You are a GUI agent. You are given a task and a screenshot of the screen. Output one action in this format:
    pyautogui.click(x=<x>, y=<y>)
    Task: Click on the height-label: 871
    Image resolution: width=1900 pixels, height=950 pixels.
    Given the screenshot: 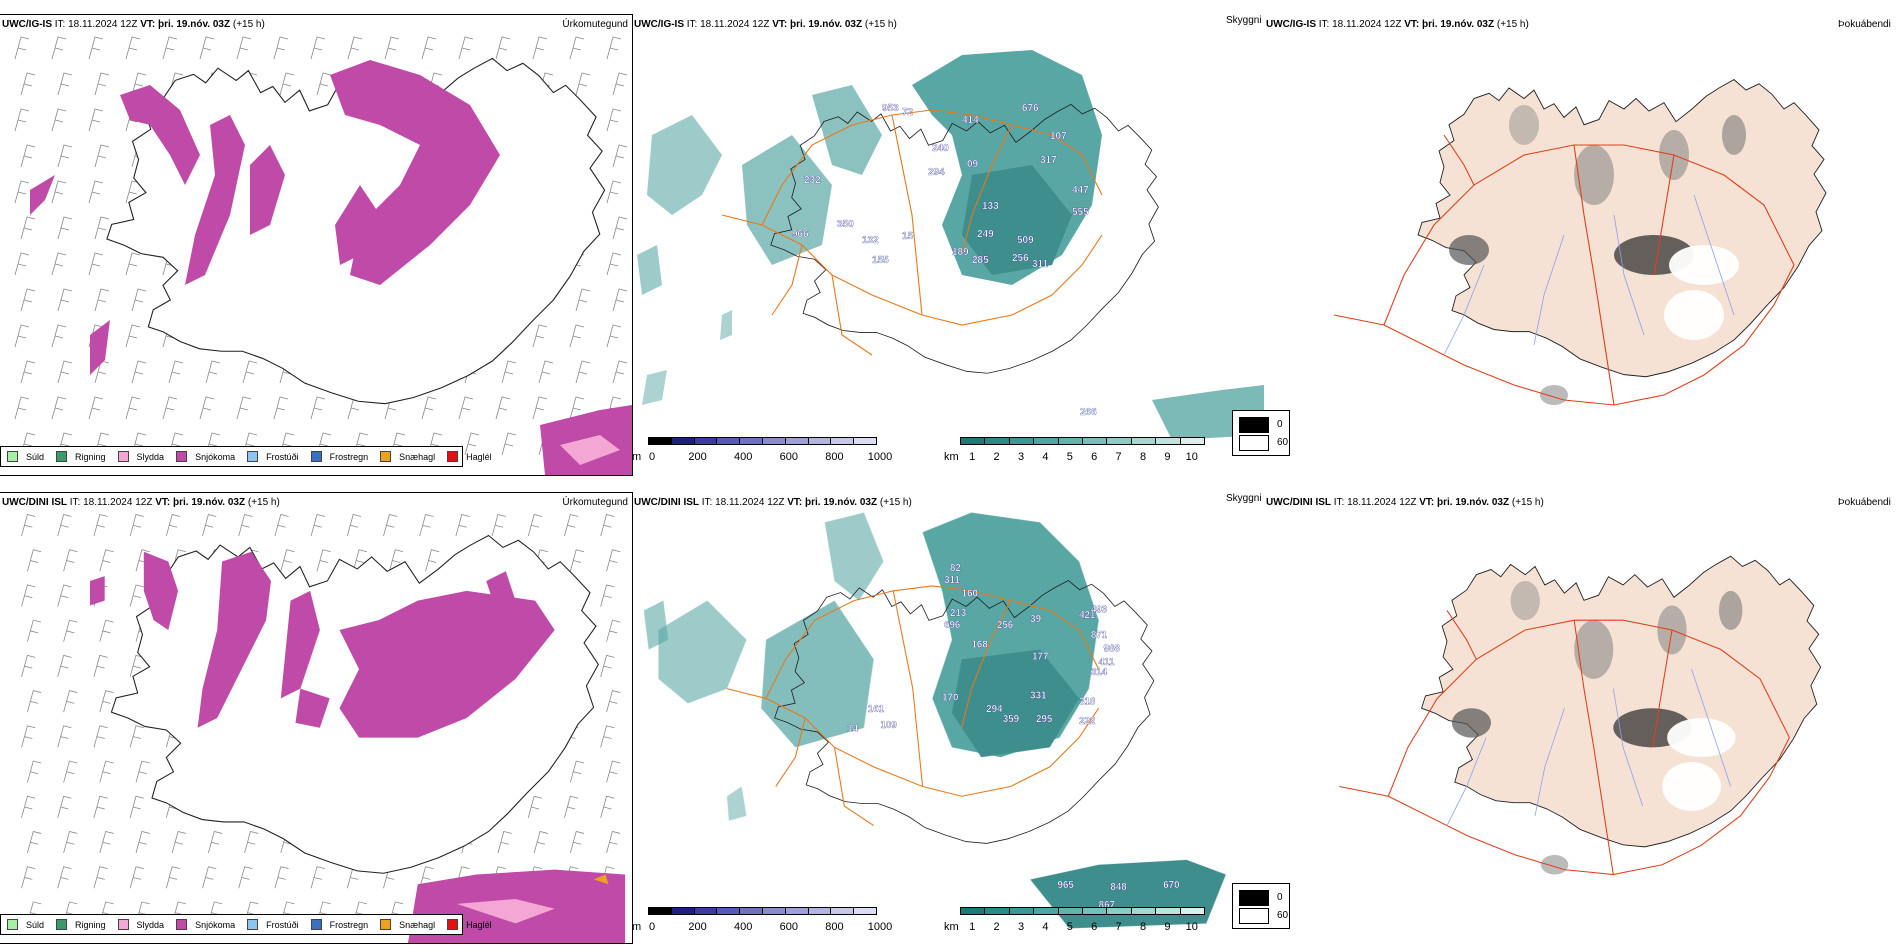 What is the action you would take?
    pyautogui.click(x=1099, y=635)
    